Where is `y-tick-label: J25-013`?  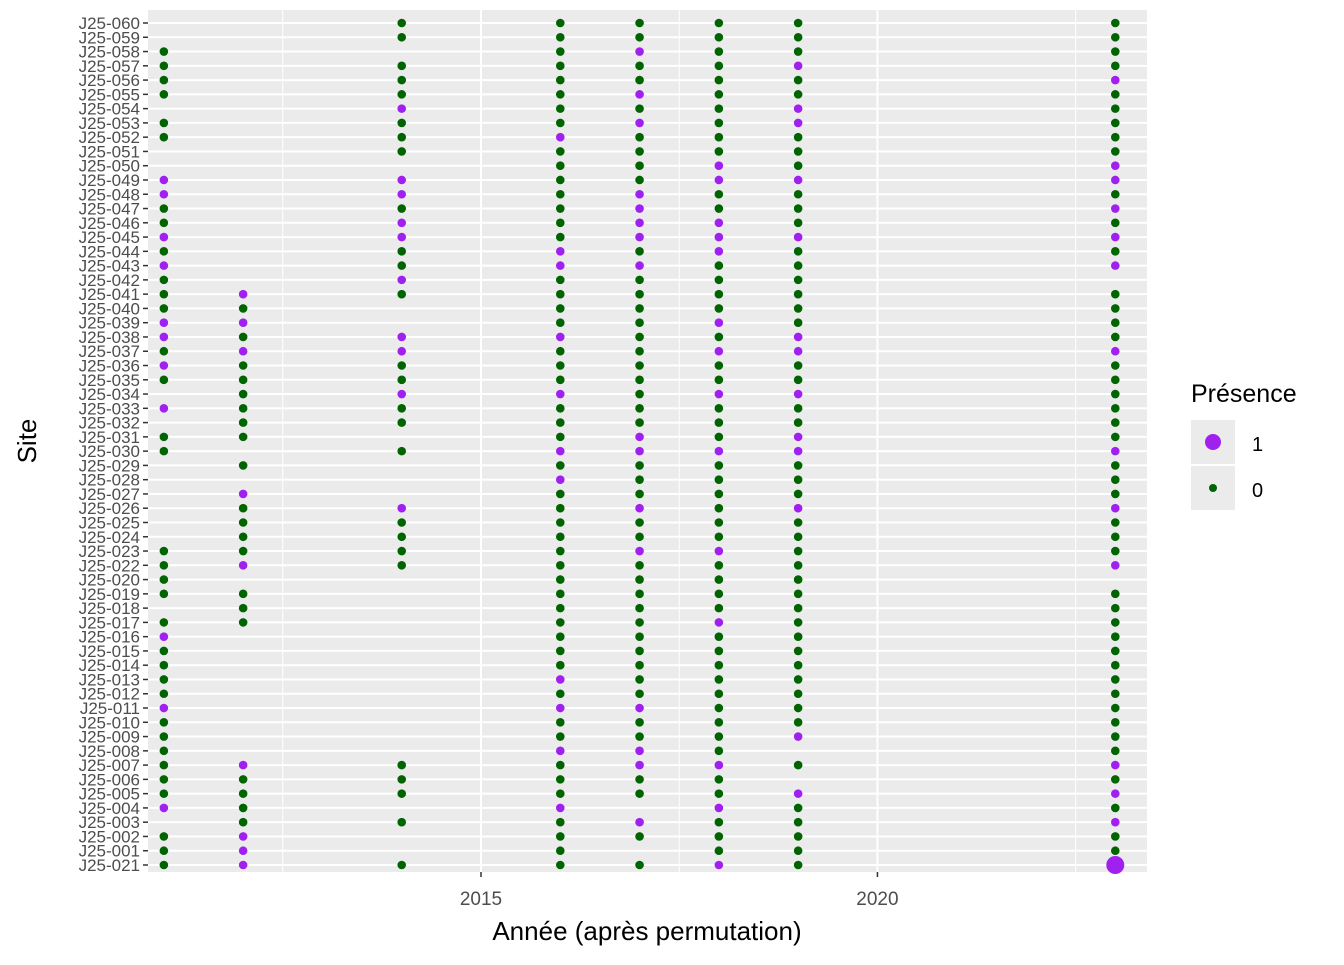 y-tick-label: J25-013 is located at coordinates (109, 679).